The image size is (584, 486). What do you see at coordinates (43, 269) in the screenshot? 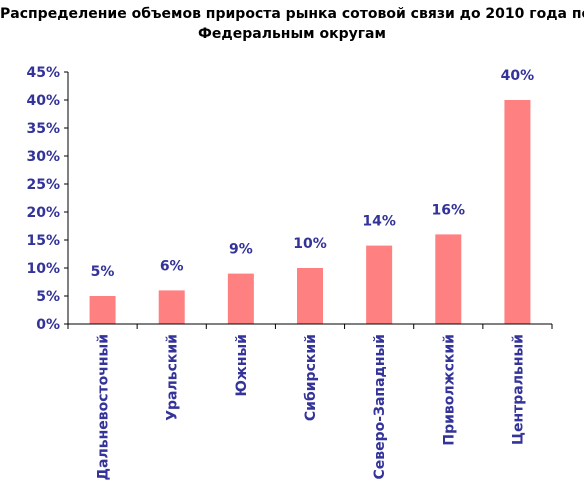
I see `y-tick-label: 10%` at bounding box center [43, 269].